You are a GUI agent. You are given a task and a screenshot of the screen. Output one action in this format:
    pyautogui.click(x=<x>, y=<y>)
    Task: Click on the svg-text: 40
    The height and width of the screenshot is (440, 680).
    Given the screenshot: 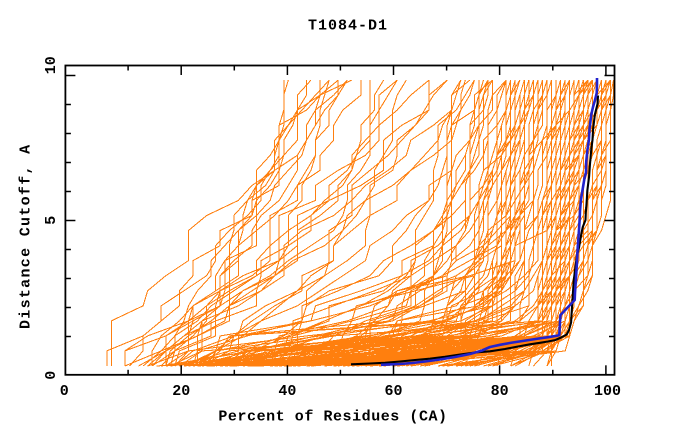 What is the action you would take?
    pyautogui.click(x=287, y=391)
    